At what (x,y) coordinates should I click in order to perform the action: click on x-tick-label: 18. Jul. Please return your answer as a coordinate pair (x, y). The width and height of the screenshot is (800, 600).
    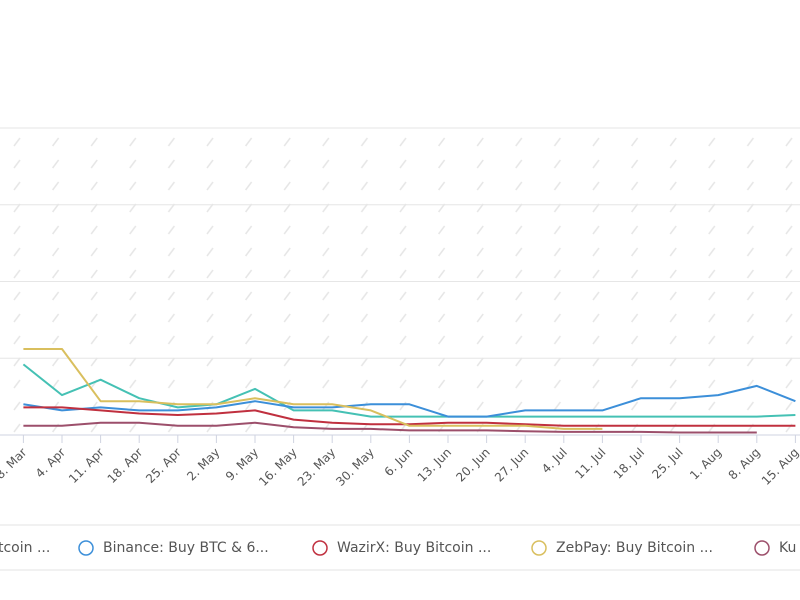
    Looking at the image, I should click on (629, 463).